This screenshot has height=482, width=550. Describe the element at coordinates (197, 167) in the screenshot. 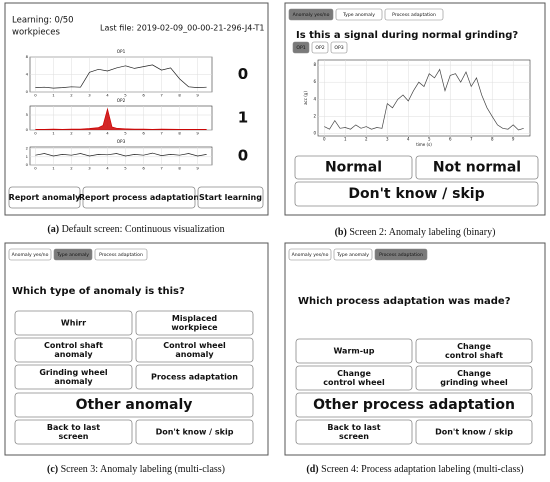

I see `x-tick-label: 9` at that location.